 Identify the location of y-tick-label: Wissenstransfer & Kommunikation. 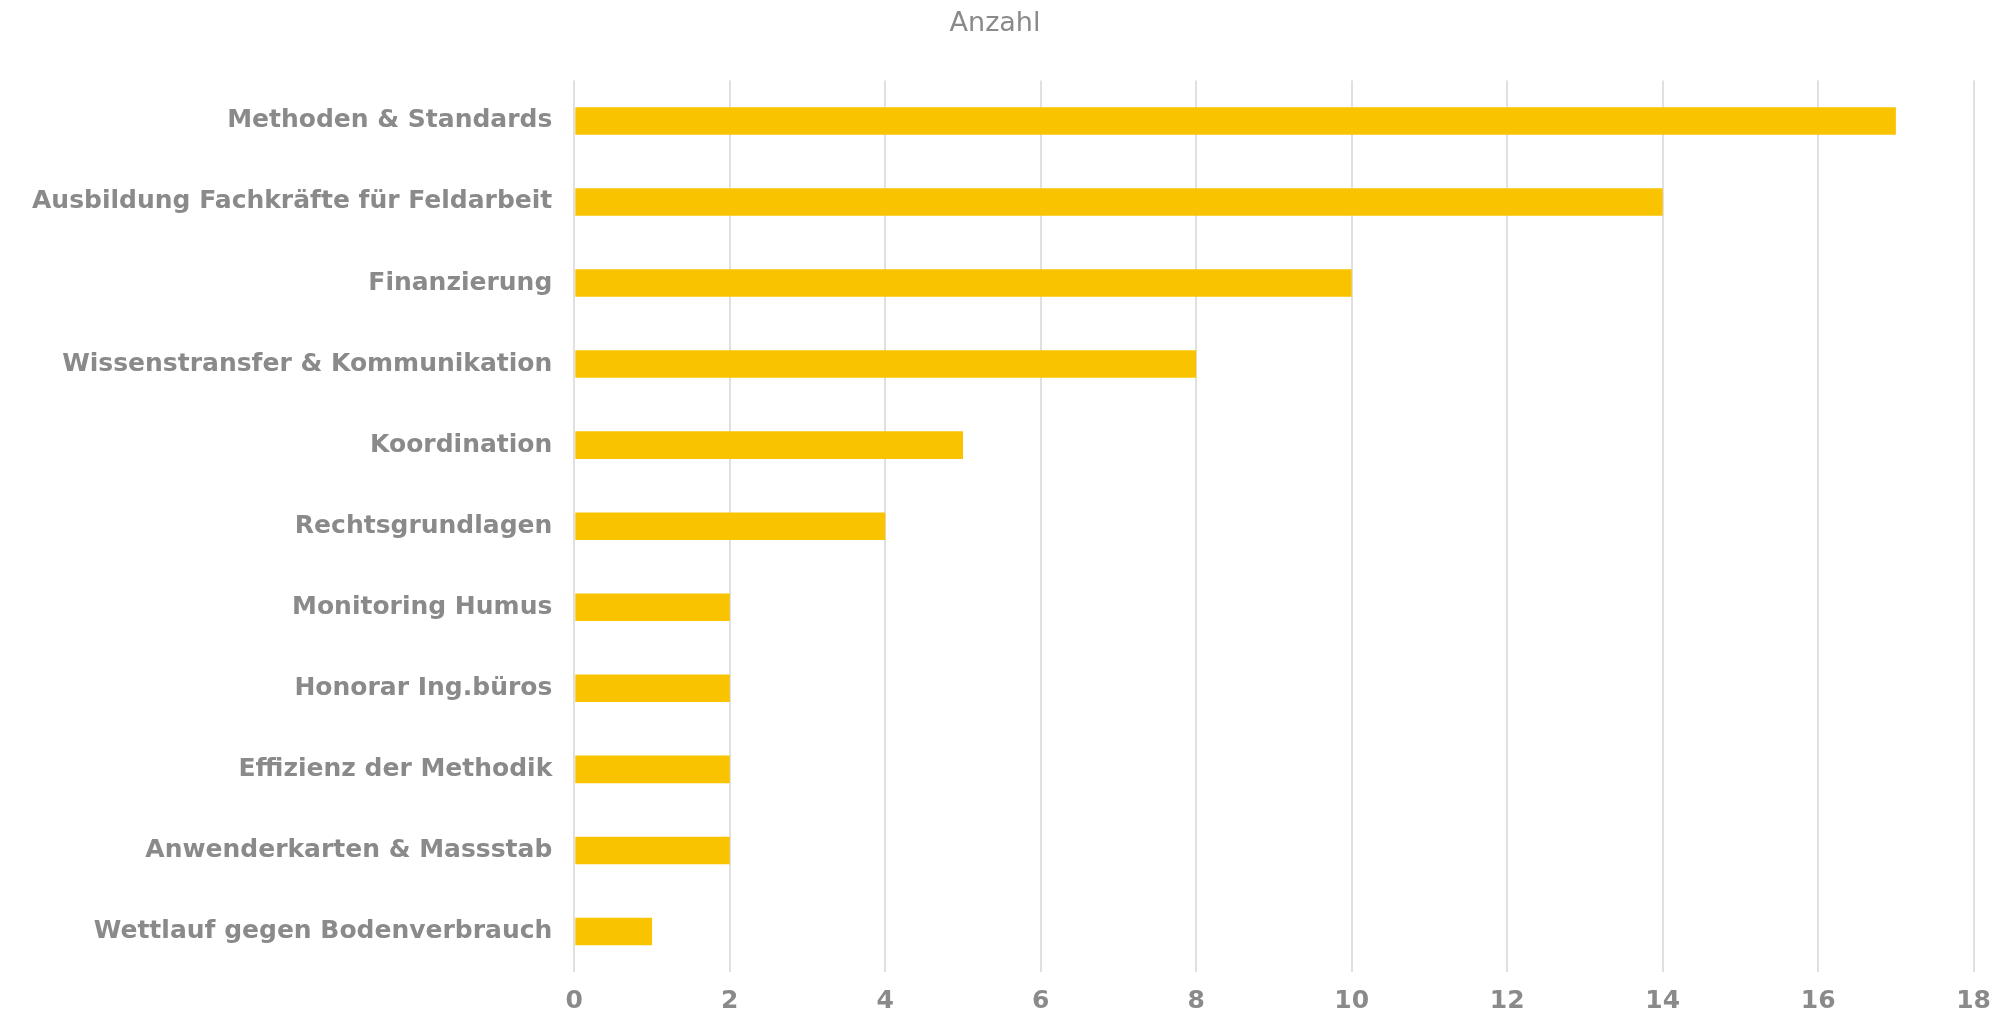
(307, 362).